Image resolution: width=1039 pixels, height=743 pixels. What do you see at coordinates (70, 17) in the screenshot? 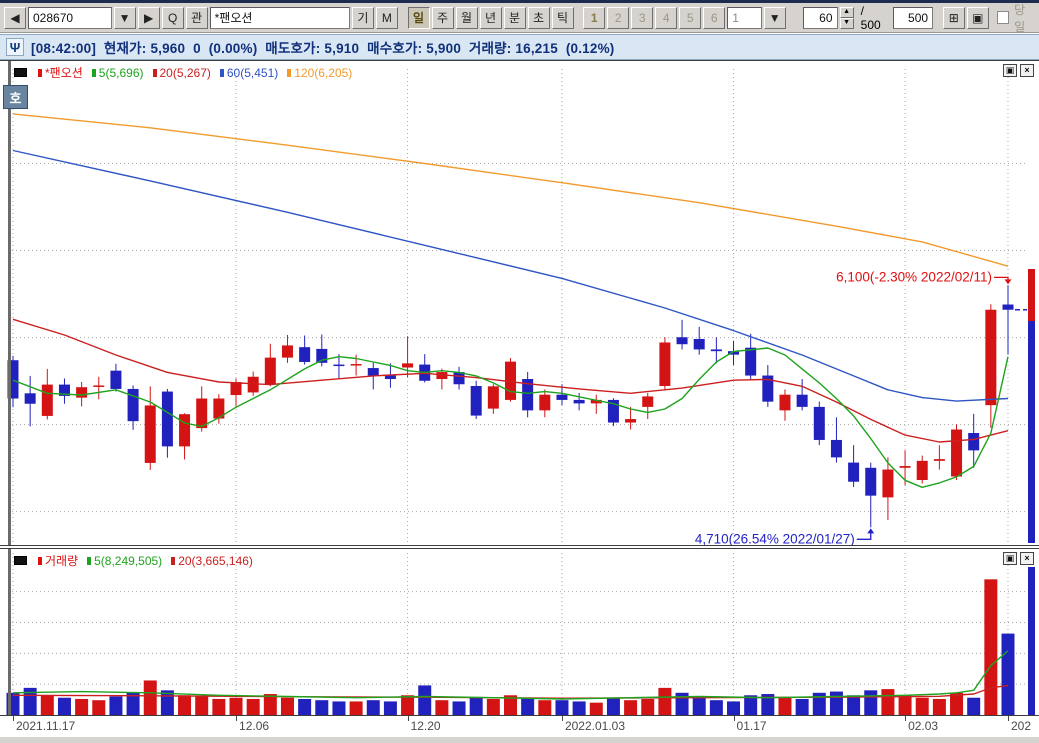
I see `stock-code-input: 028670` at bounding box center [70, 17].